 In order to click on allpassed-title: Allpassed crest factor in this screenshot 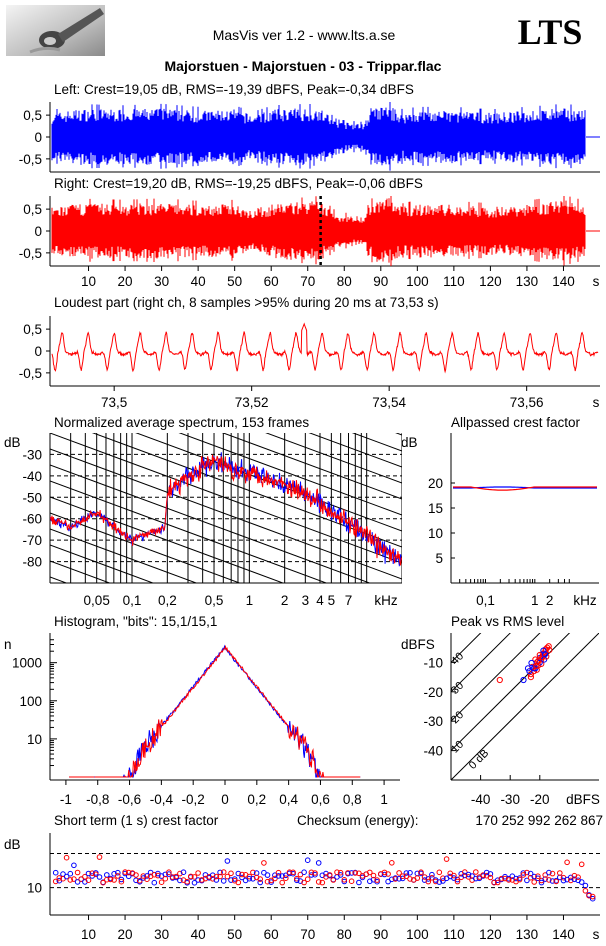, I will do `click(516, 422)`.